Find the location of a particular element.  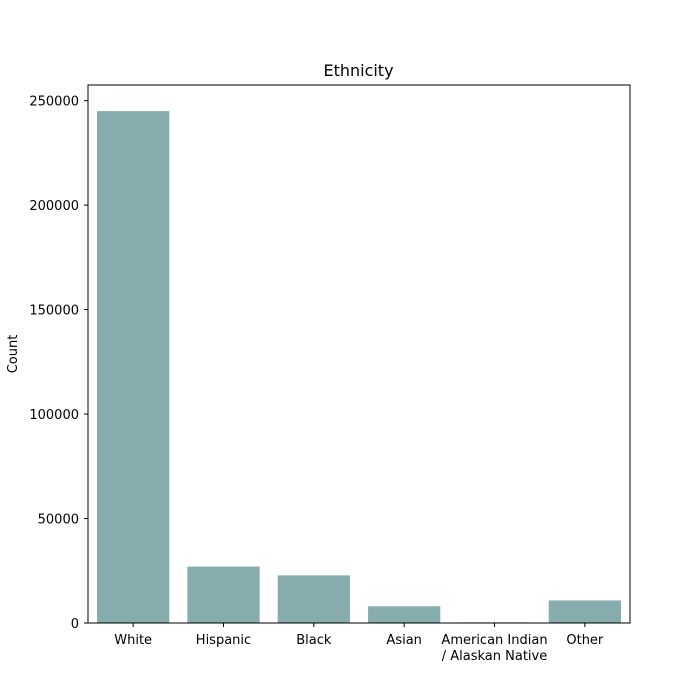

y-tick-label: 0 is located at coordinates (75, 624).